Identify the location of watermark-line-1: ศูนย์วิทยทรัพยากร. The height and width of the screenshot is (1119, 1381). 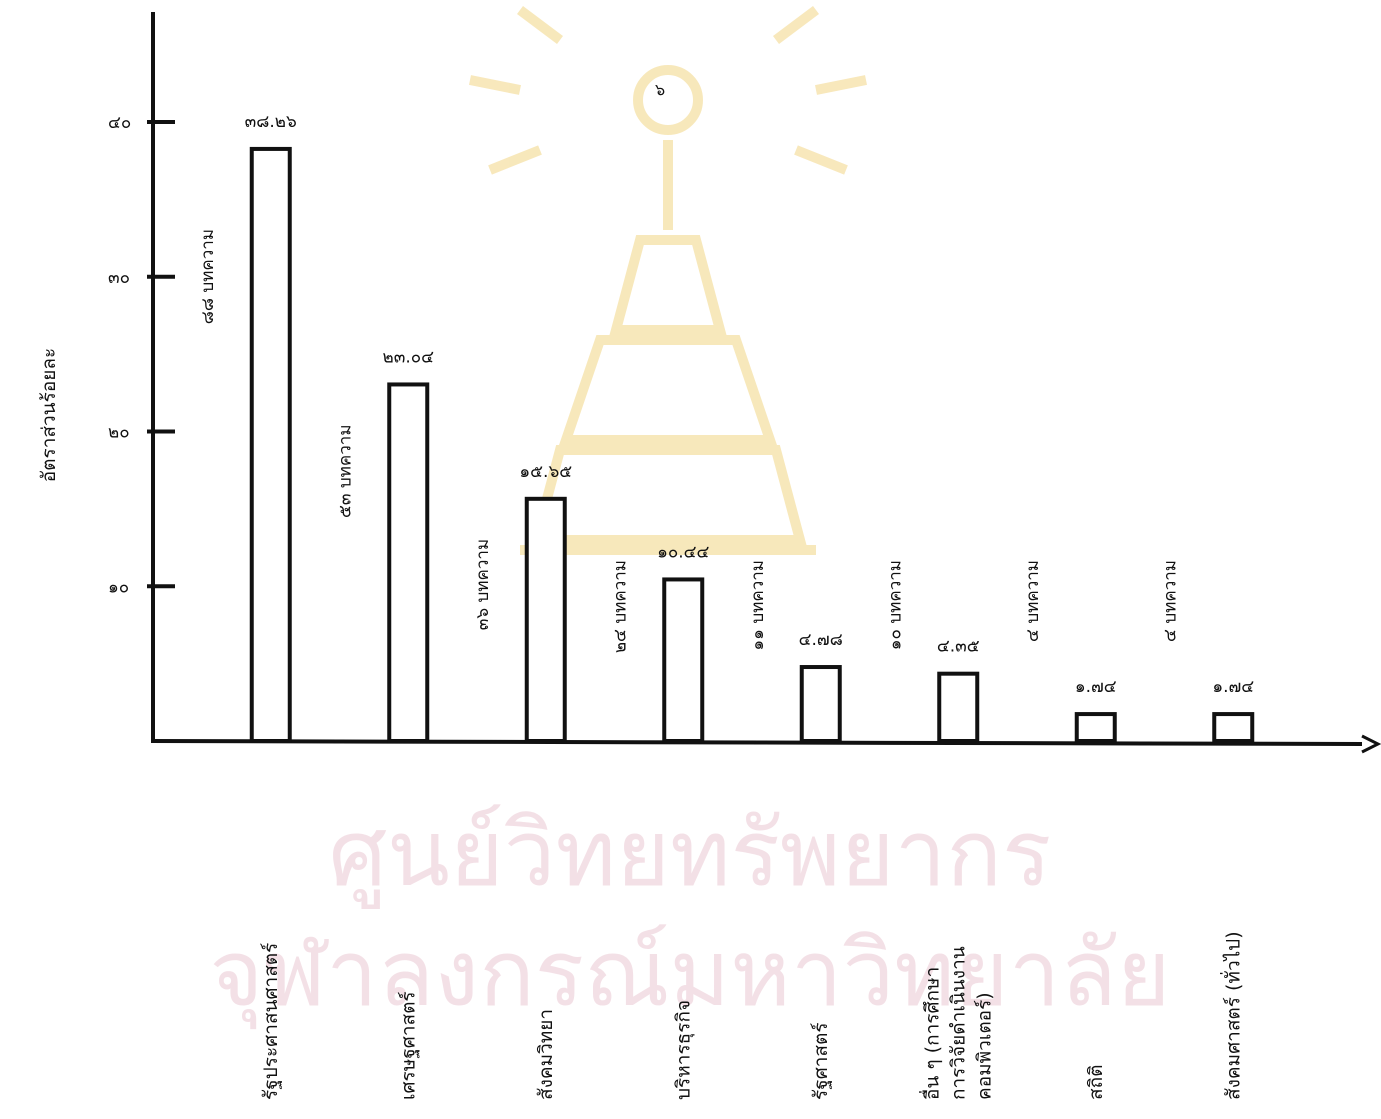
(690, 854).